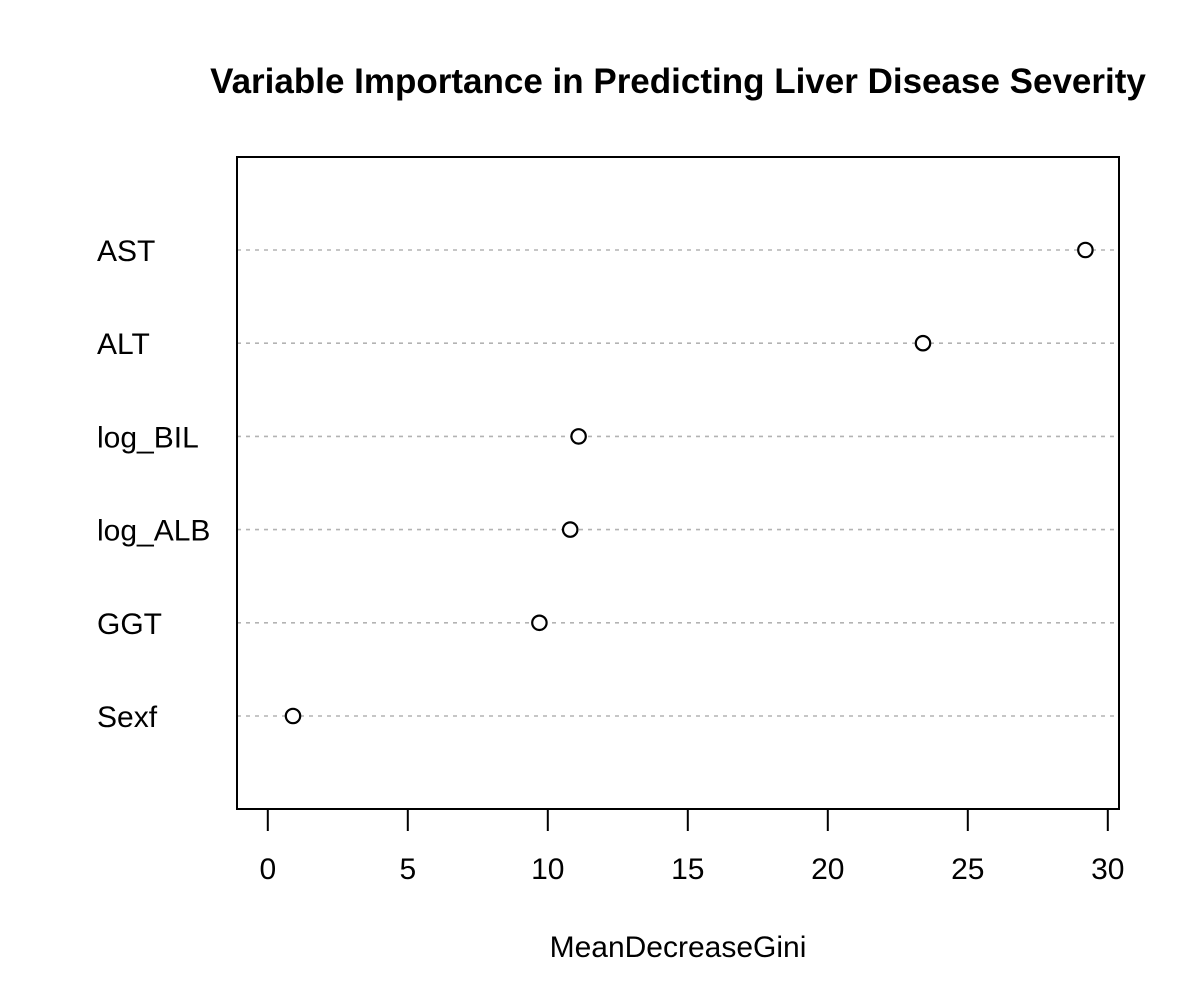  What do you see at coordinates (547, 869) in the screenshot?
I see `x-tick-label: 10` at bounding box center [547, 869].